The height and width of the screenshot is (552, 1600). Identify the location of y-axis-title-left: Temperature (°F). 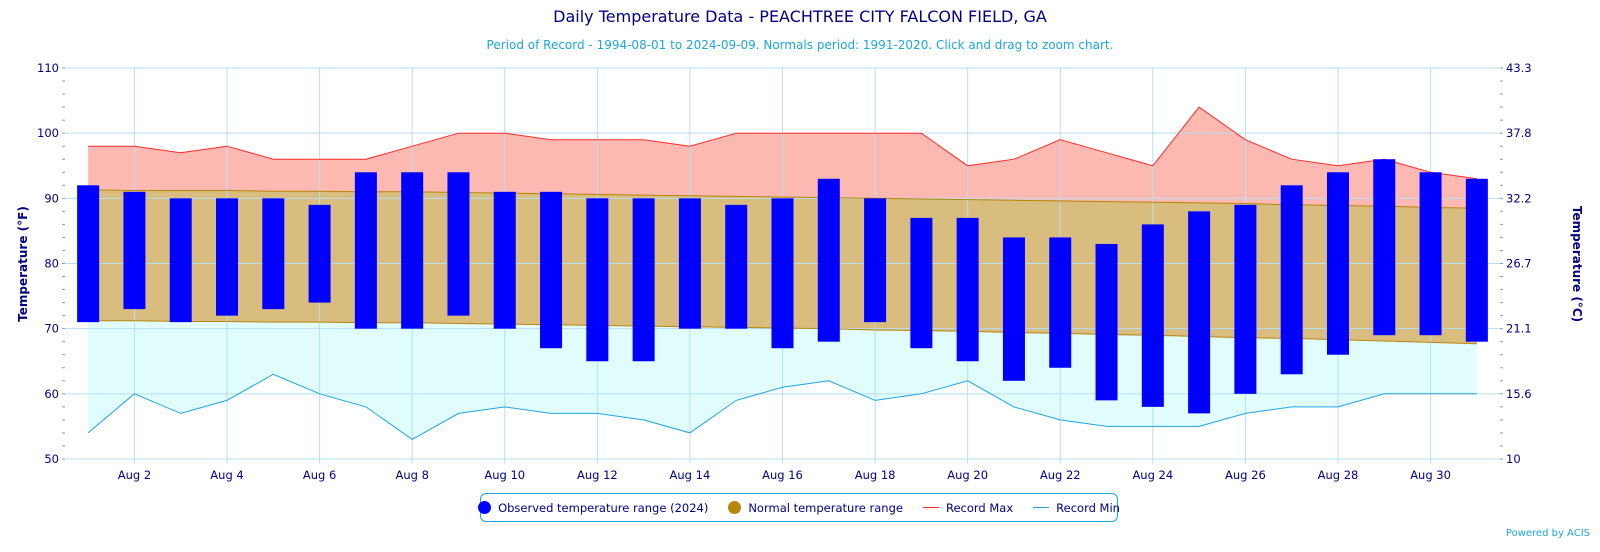
(23, 264).